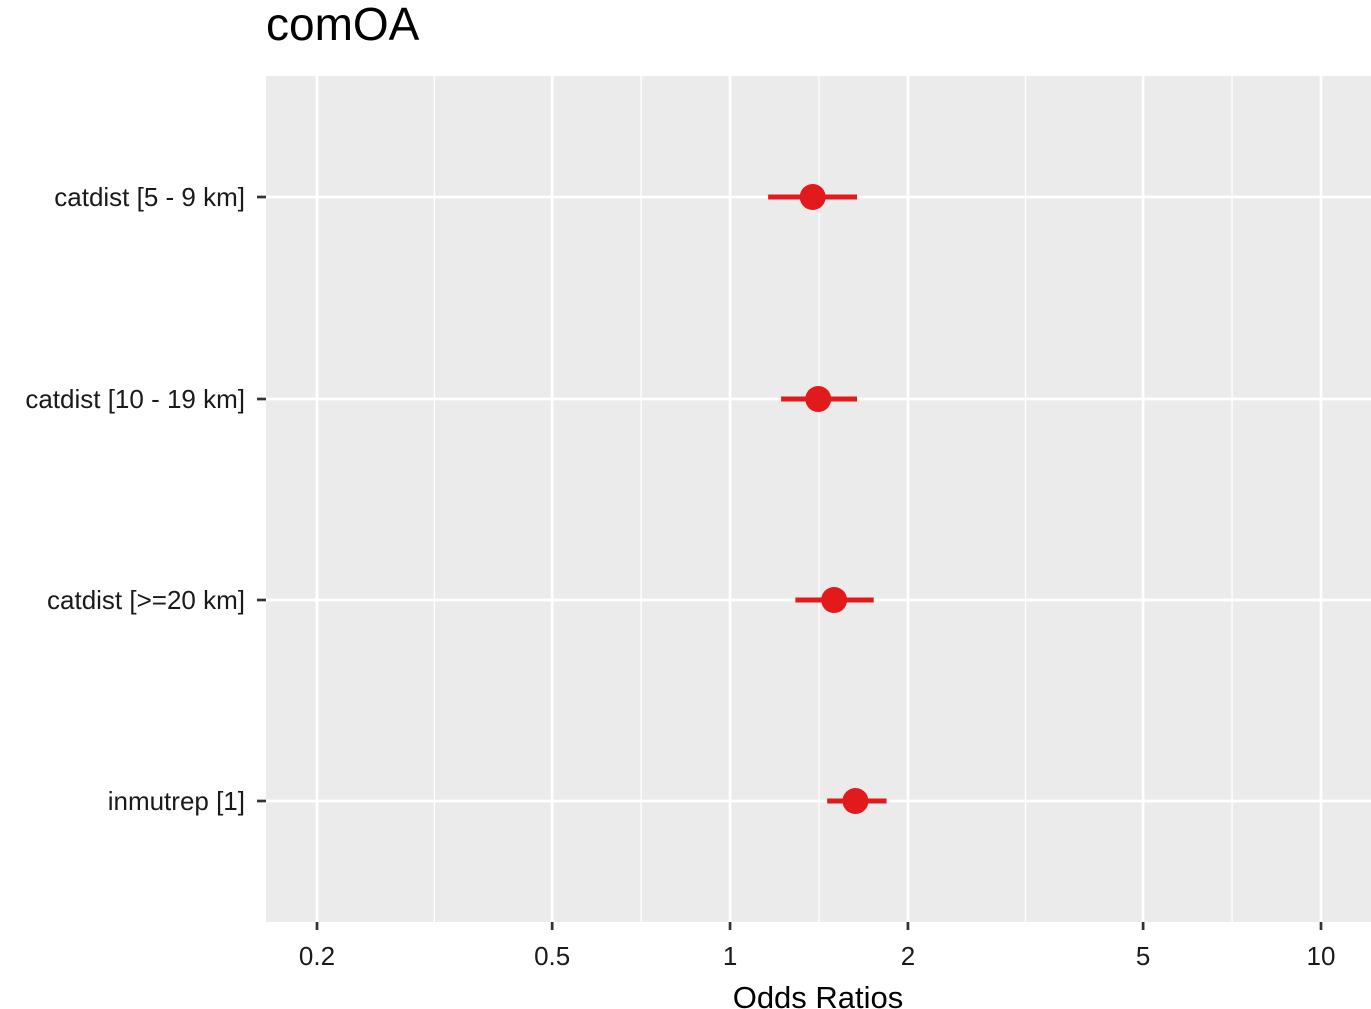  Describe the element at coordinates (552, 956) in the screenshot. I see `x-tick-label: 0.5` at that location.